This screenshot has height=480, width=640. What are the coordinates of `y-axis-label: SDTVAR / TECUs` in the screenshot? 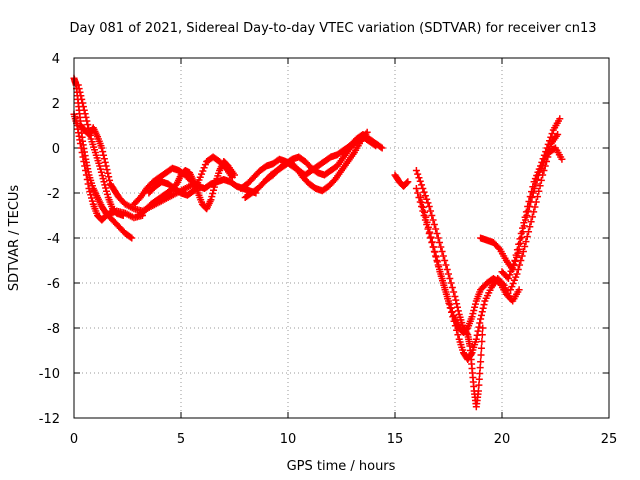 It's located at (14, 238).